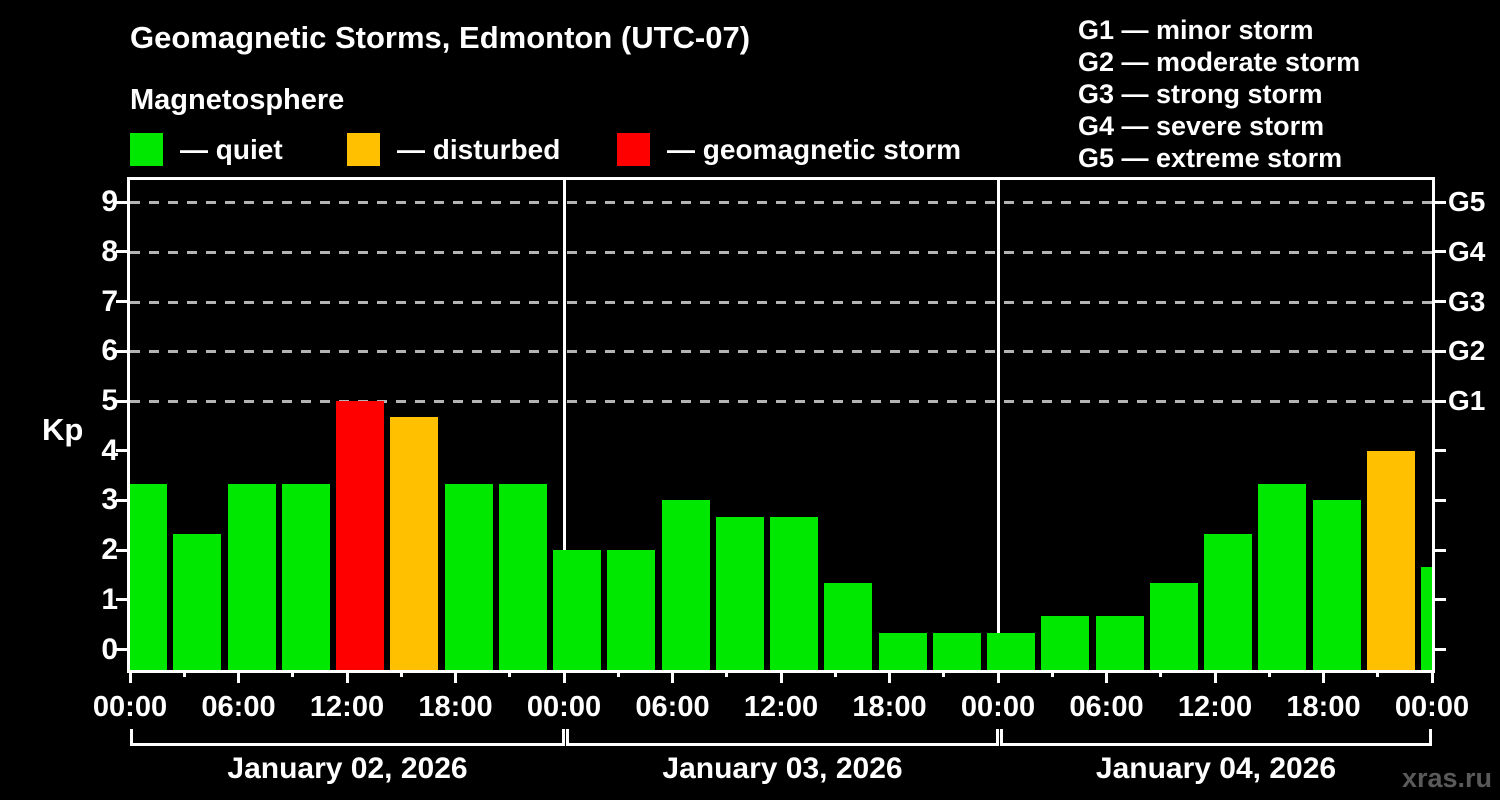  What do you see at coordinates (781, 352) in the screenshot?
I see `gridline-kp6` at bounding box center [781, 352].